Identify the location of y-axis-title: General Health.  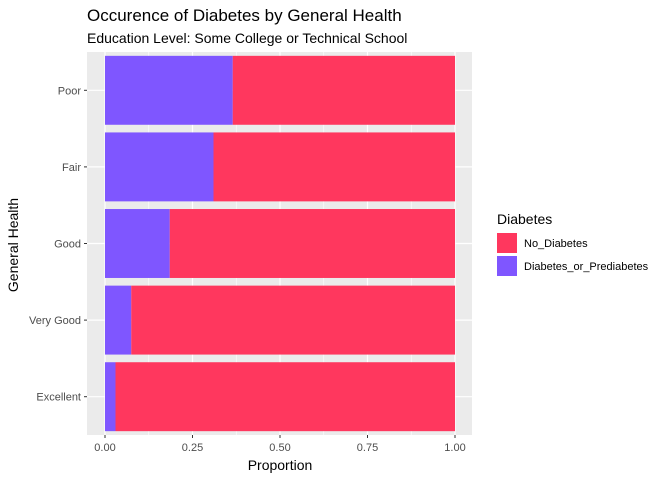
(13, 245).